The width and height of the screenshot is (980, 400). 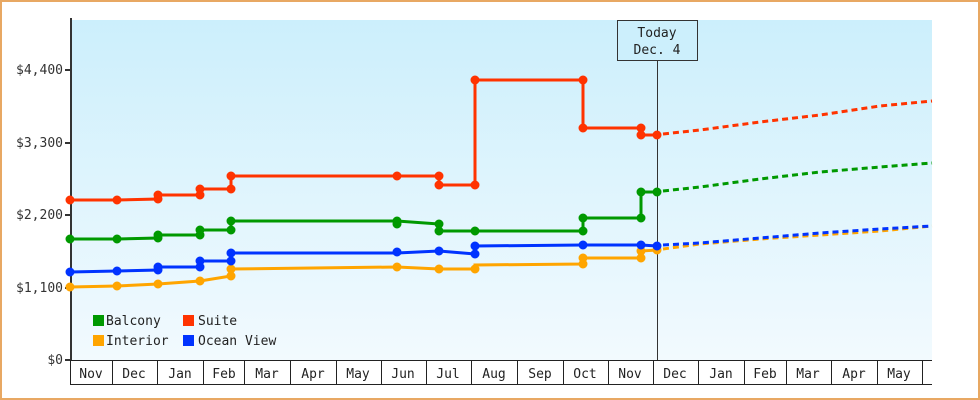 I want to click on y-tick-label: $4,400, so click(x=39, y=70).